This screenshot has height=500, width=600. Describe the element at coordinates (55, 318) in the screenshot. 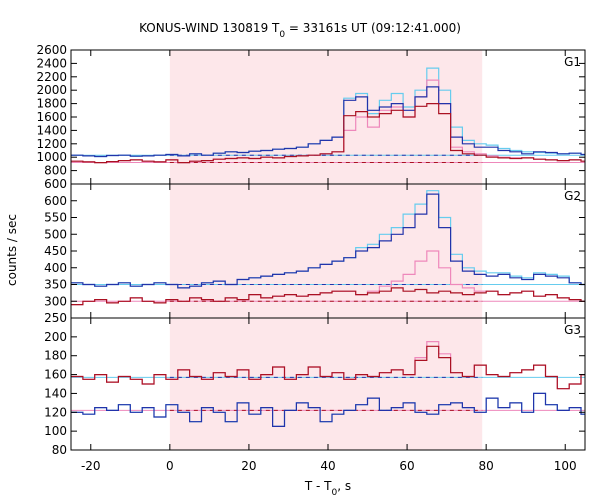

I see `y-tick-label: 250` at that location.